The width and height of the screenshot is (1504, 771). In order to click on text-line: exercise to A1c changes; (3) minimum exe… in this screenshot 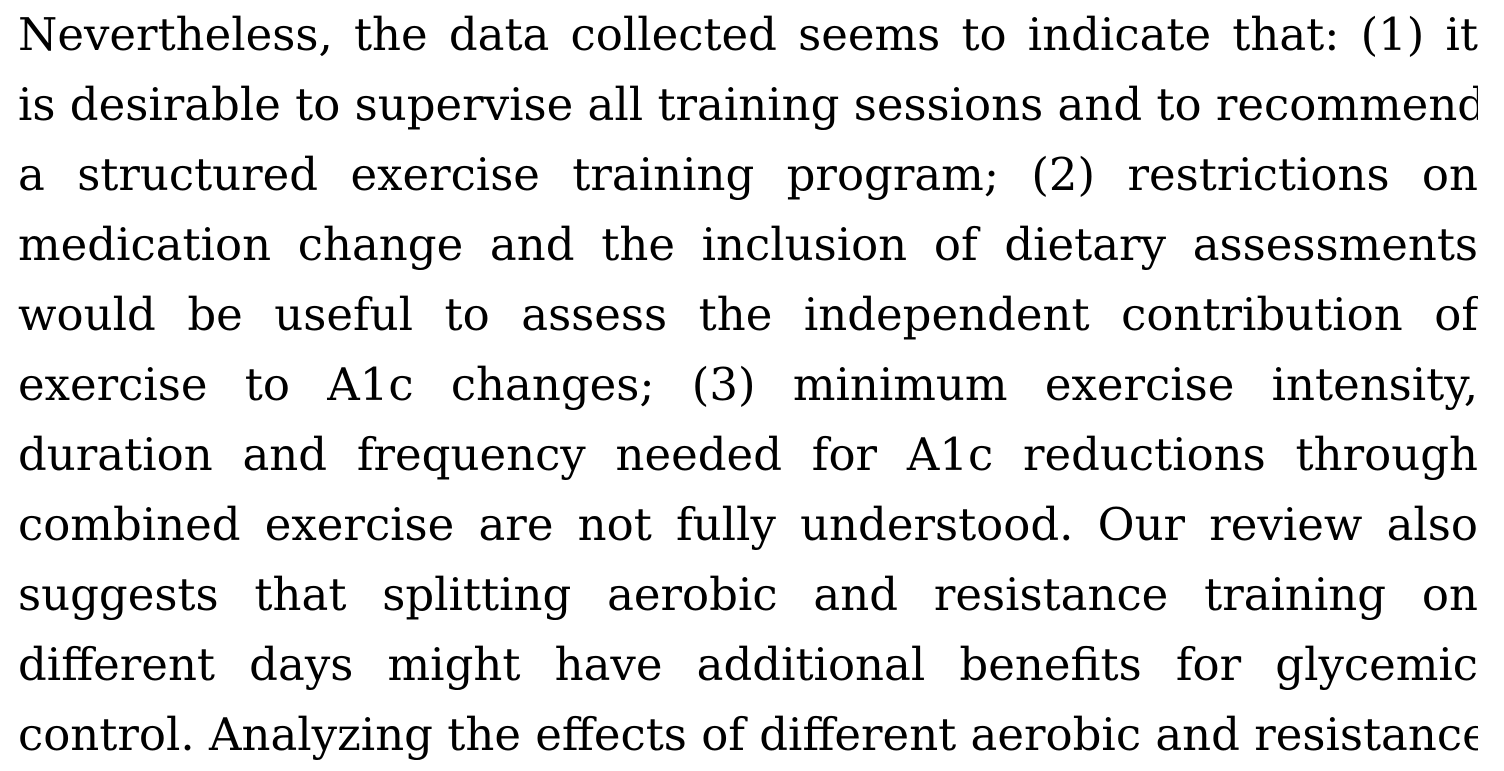, I will do `click(748, 384)`.